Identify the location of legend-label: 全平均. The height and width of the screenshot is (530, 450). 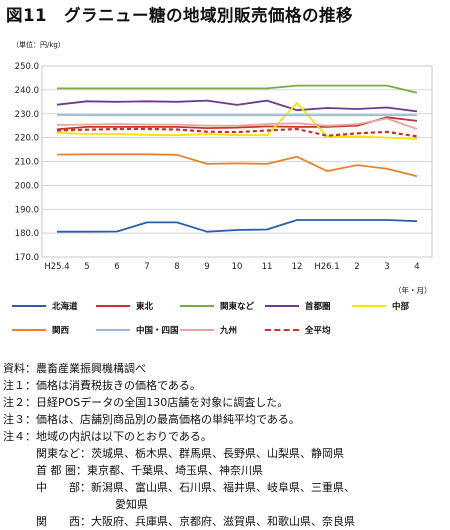
(318, 330).